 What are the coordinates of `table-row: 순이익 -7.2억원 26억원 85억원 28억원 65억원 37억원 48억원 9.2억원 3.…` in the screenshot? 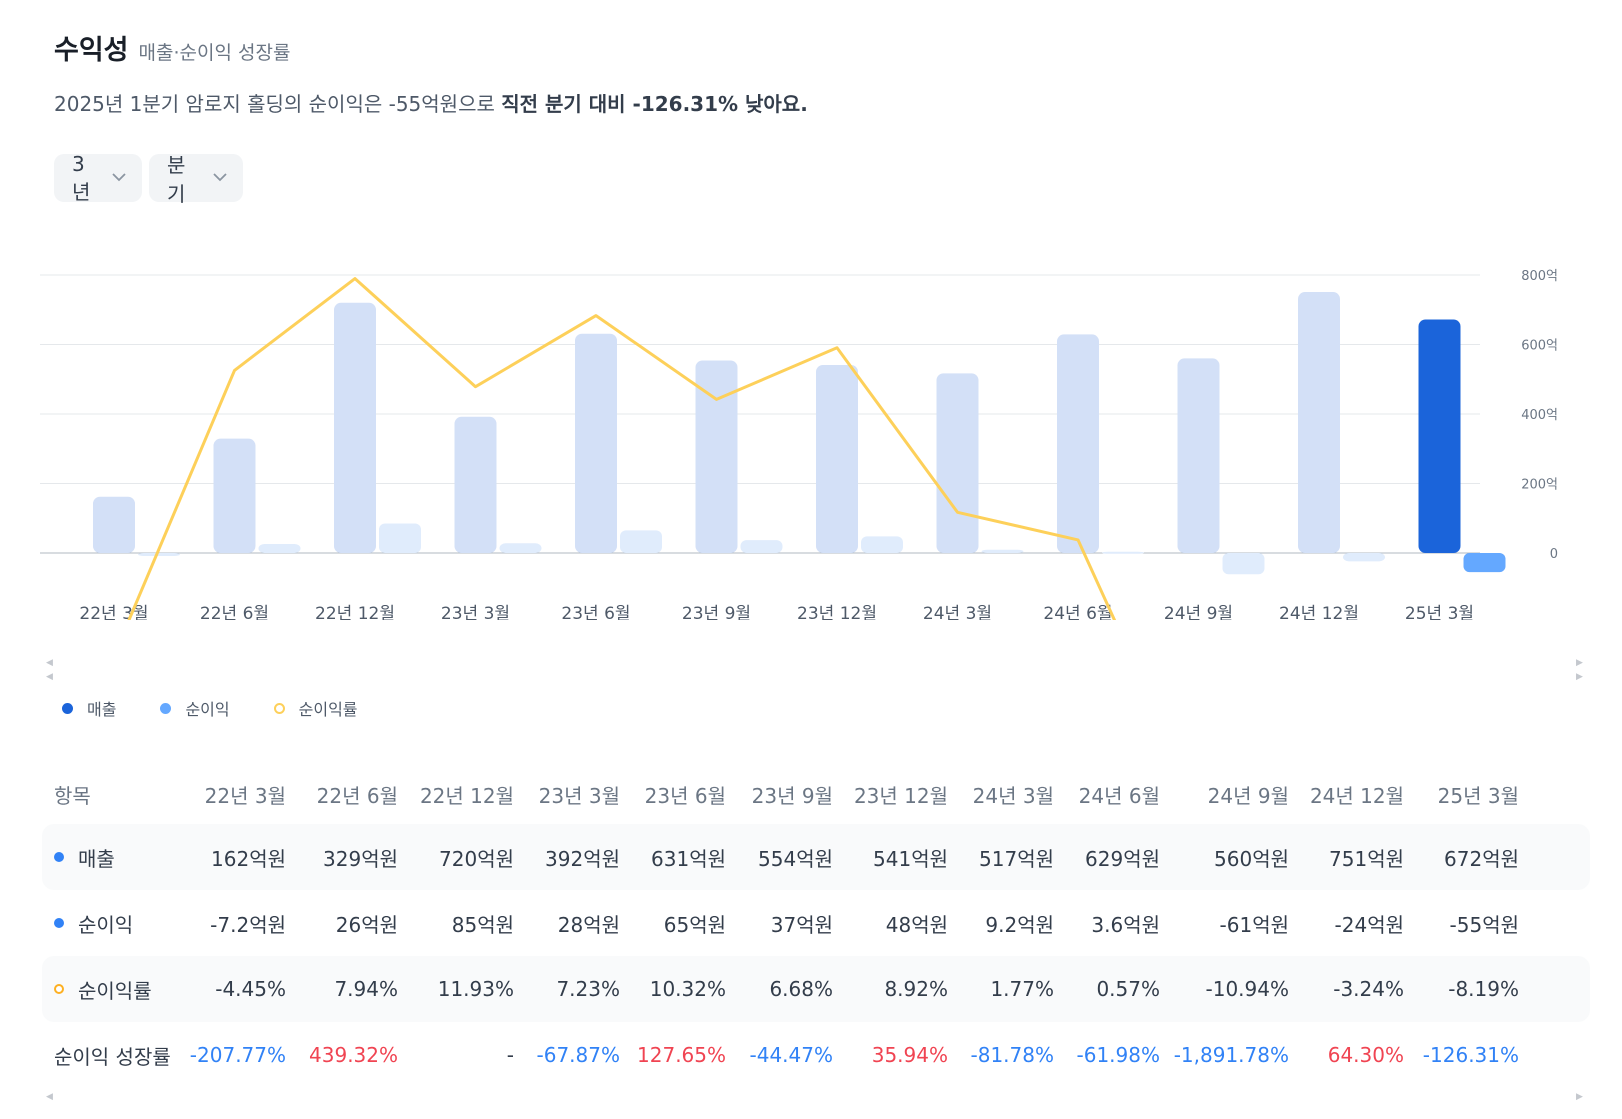 It's located at (816, 923).